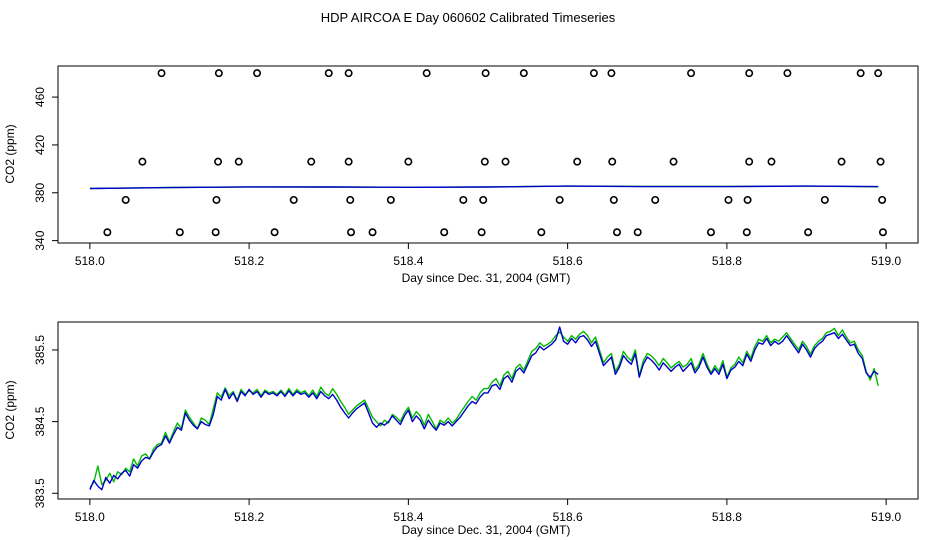 This screenshot has width=936, height=540. I want to click on y-tick-label: 384.5, so click(40, 421).